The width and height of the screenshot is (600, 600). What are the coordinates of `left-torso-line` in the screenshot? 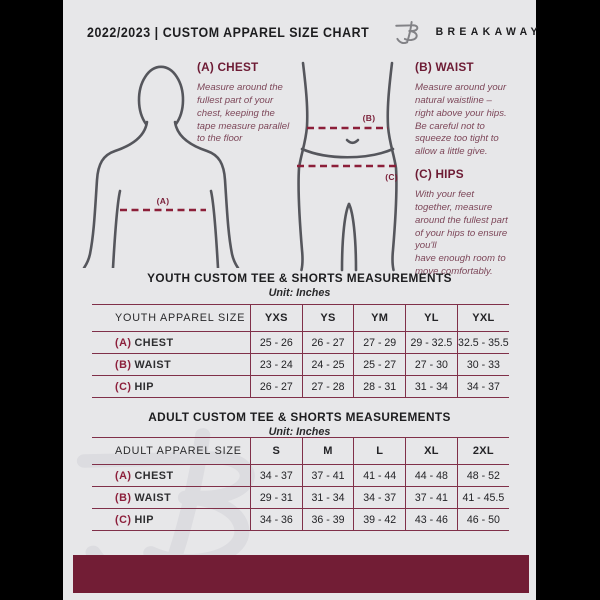 It's located at (116, 228).